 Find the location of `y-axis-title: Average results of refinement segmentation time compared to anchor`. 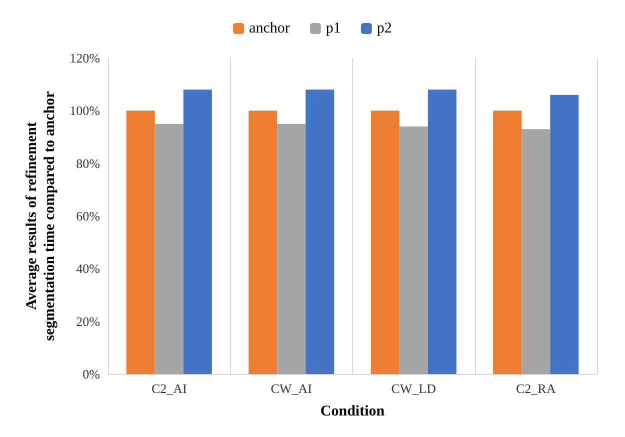

y-axis-title: Average results of refinement segmentation time compared to anchor is located at coordinates (41, 215).